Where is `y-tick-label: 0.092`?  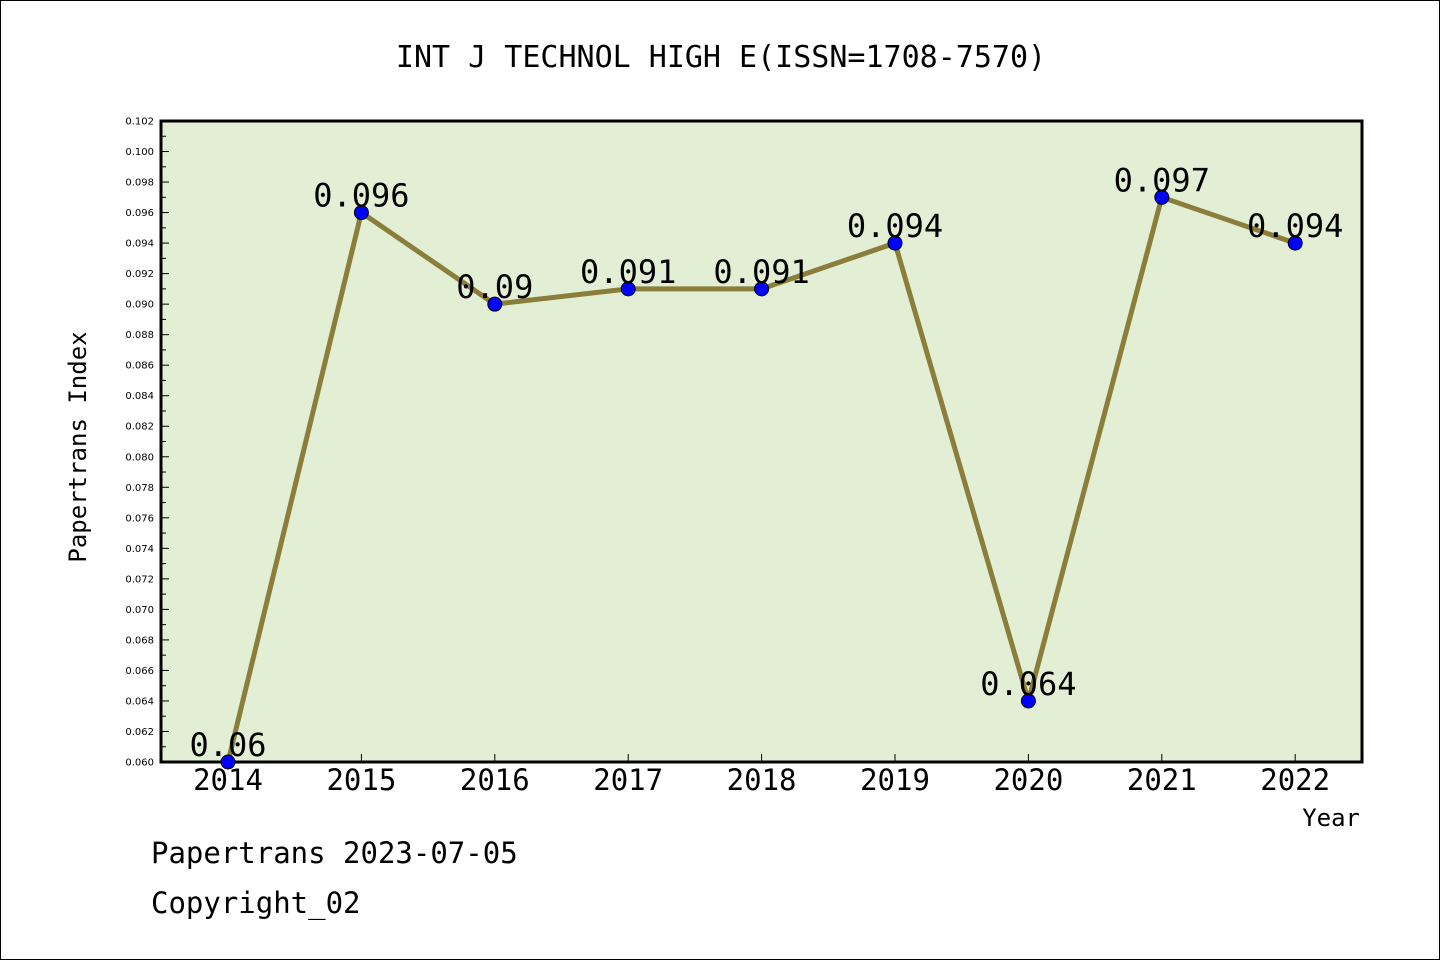
y-tick-label: 0.092 is located at coordinates (139, 274).